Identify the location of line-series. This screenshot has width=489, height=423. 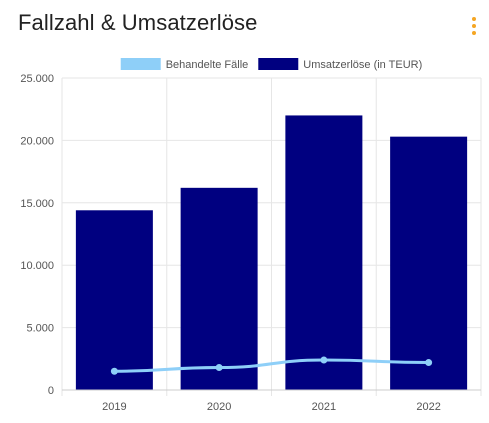
(271, 365).